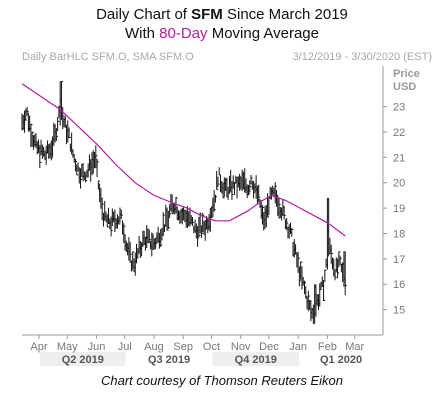  I want to click on ticker-symbol: SFM, so click(207, 14).